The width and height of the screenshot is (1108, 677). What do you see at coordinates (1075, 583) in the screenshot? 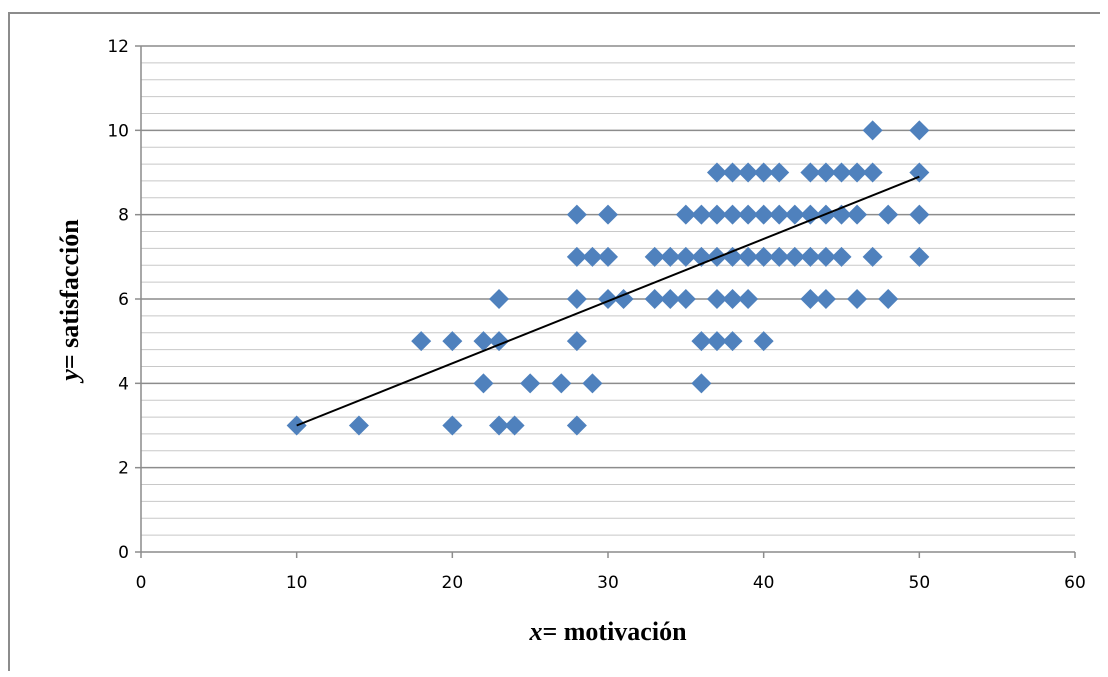
I see `x-tick-label: 60` at bounding box center [1075, 583].